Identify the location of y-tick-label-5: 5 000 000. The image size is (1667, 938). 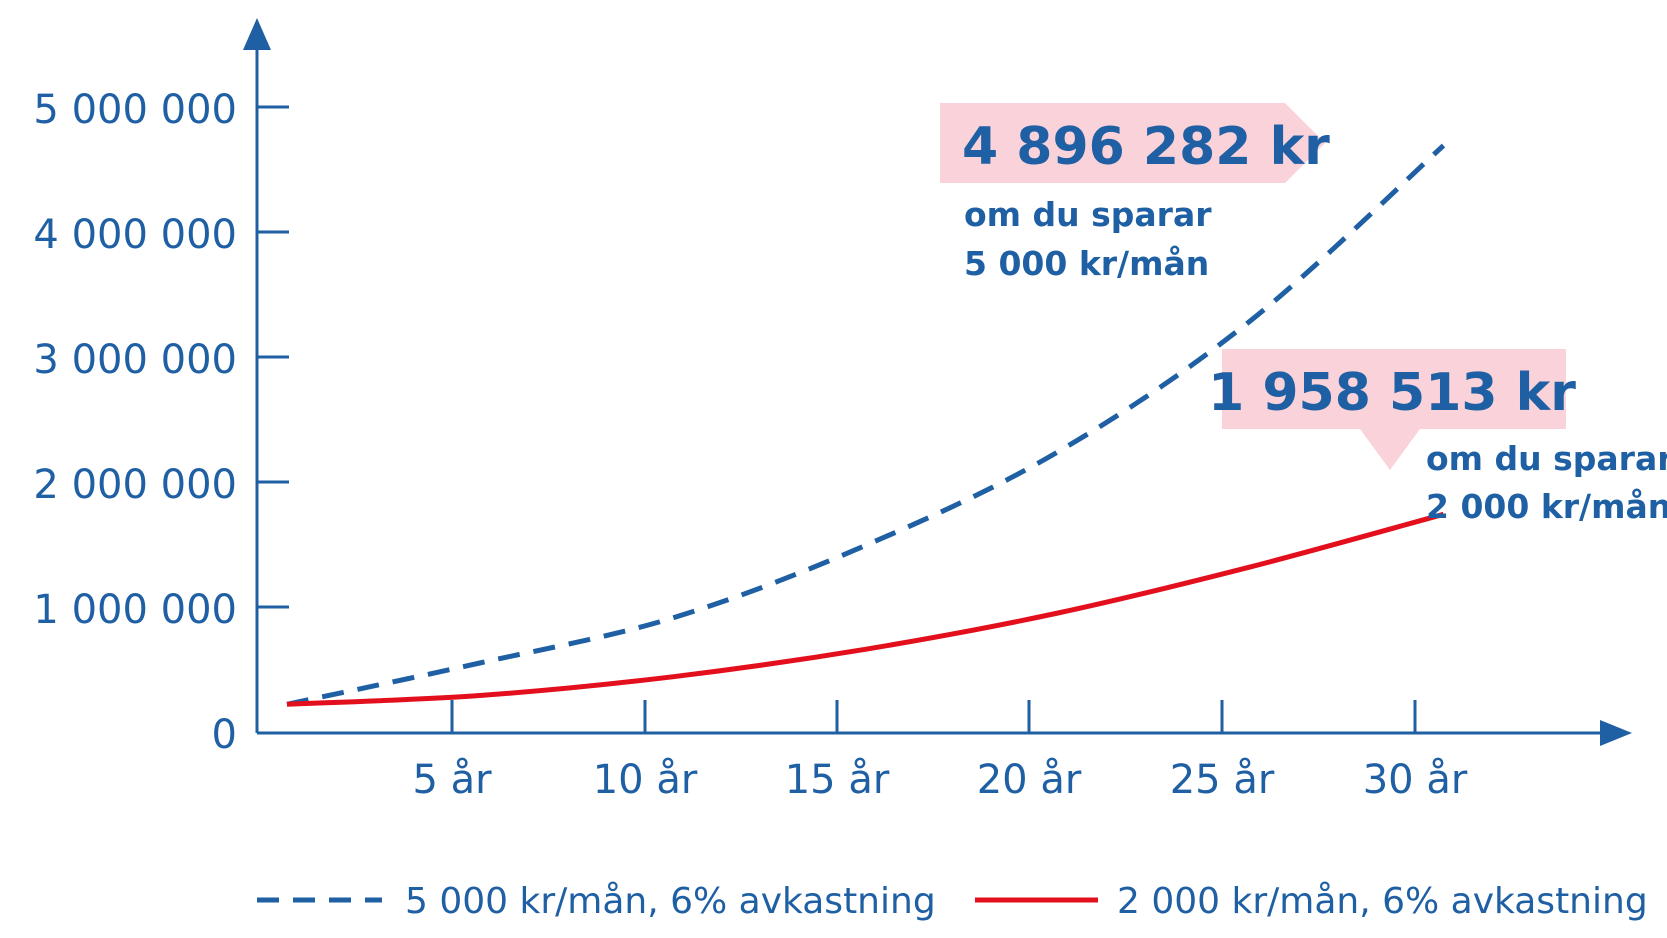
(135, 110).